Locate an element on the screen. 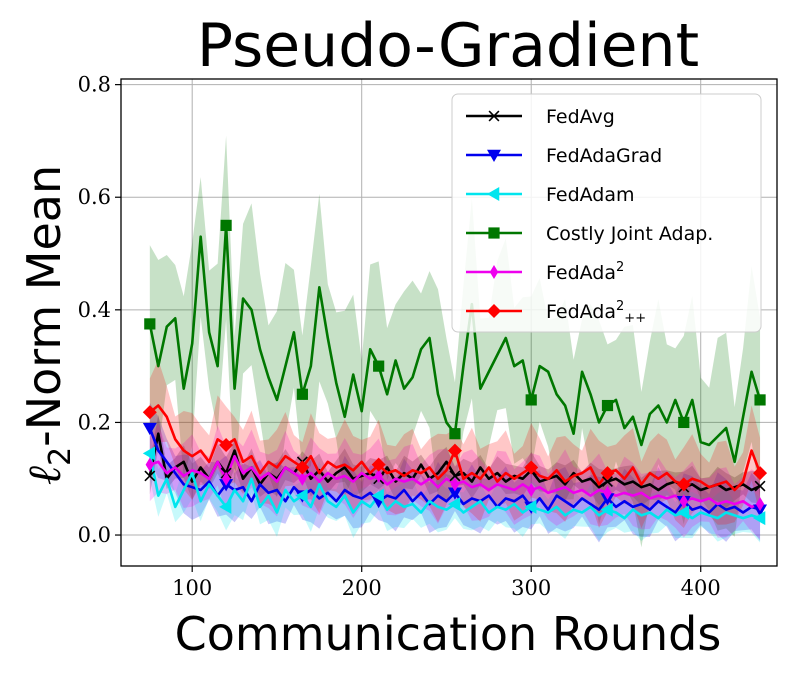  legend-box is located at coordinates (606, 213).